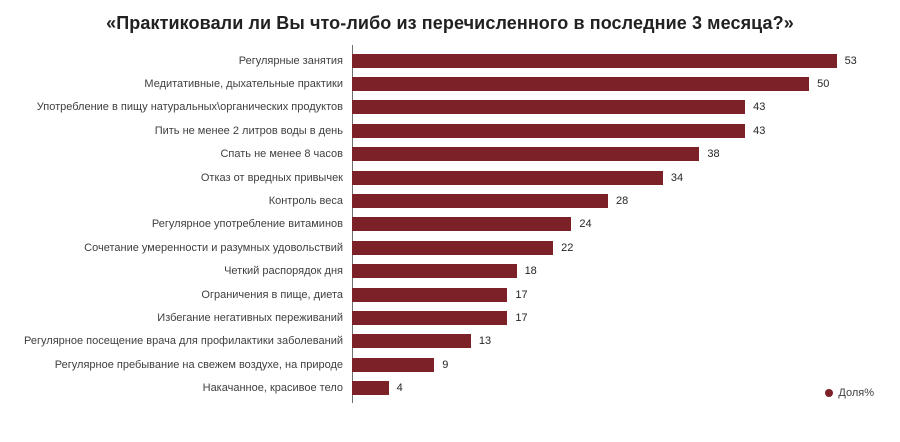 This screenshot has width=900, height=442. What do you see at coordinates (485, 341) in the screenshot?
I see `value-label: 13` at bounding box center [485, 341].